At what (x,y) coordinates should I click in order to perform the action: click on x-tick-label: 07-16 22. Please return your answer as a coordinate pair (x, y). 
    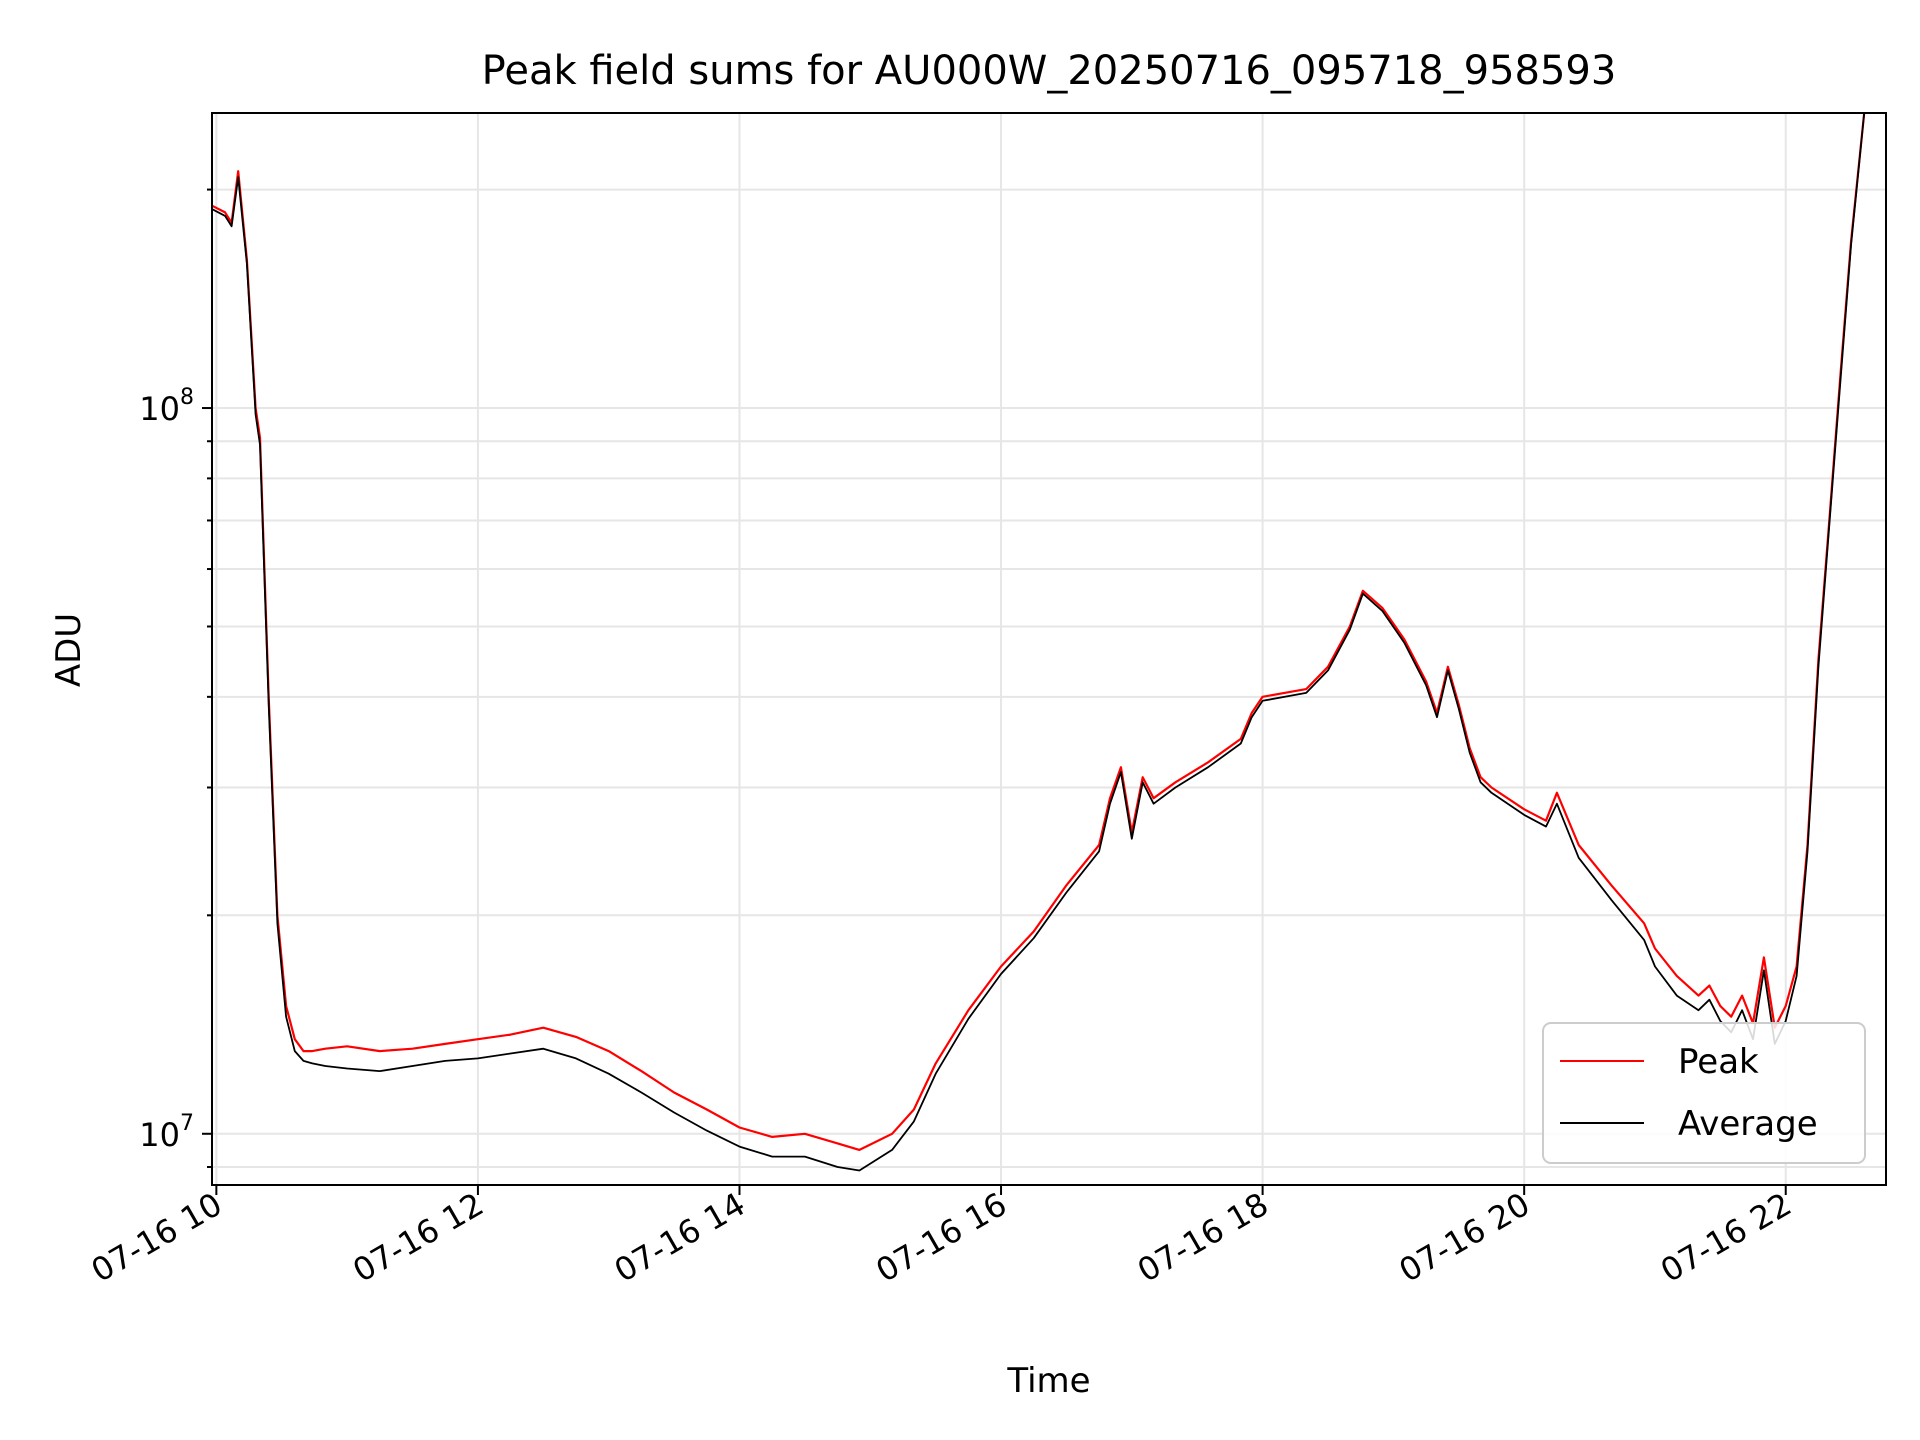
    Looking at the image, I should click on (1726, 1237).